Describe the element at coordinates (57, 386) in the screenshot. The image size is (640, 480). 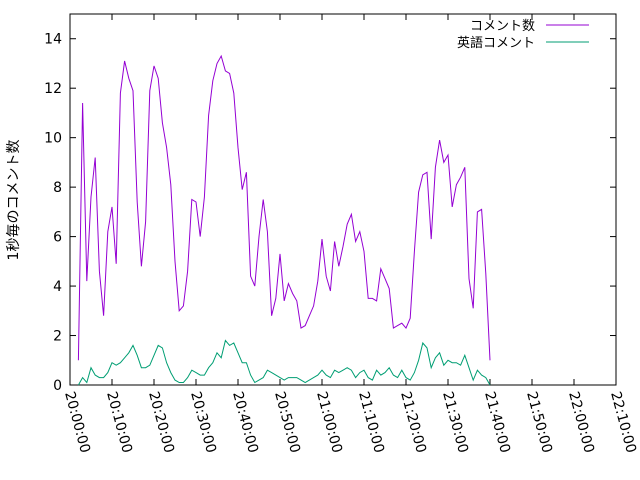
I see `y-tick-label: 0` at that location.